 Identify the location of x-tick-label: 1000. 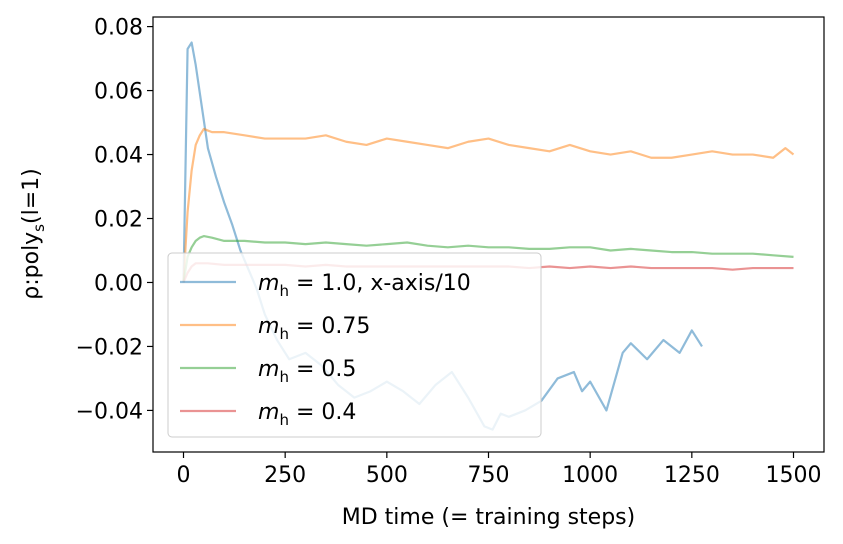
(590, 475).